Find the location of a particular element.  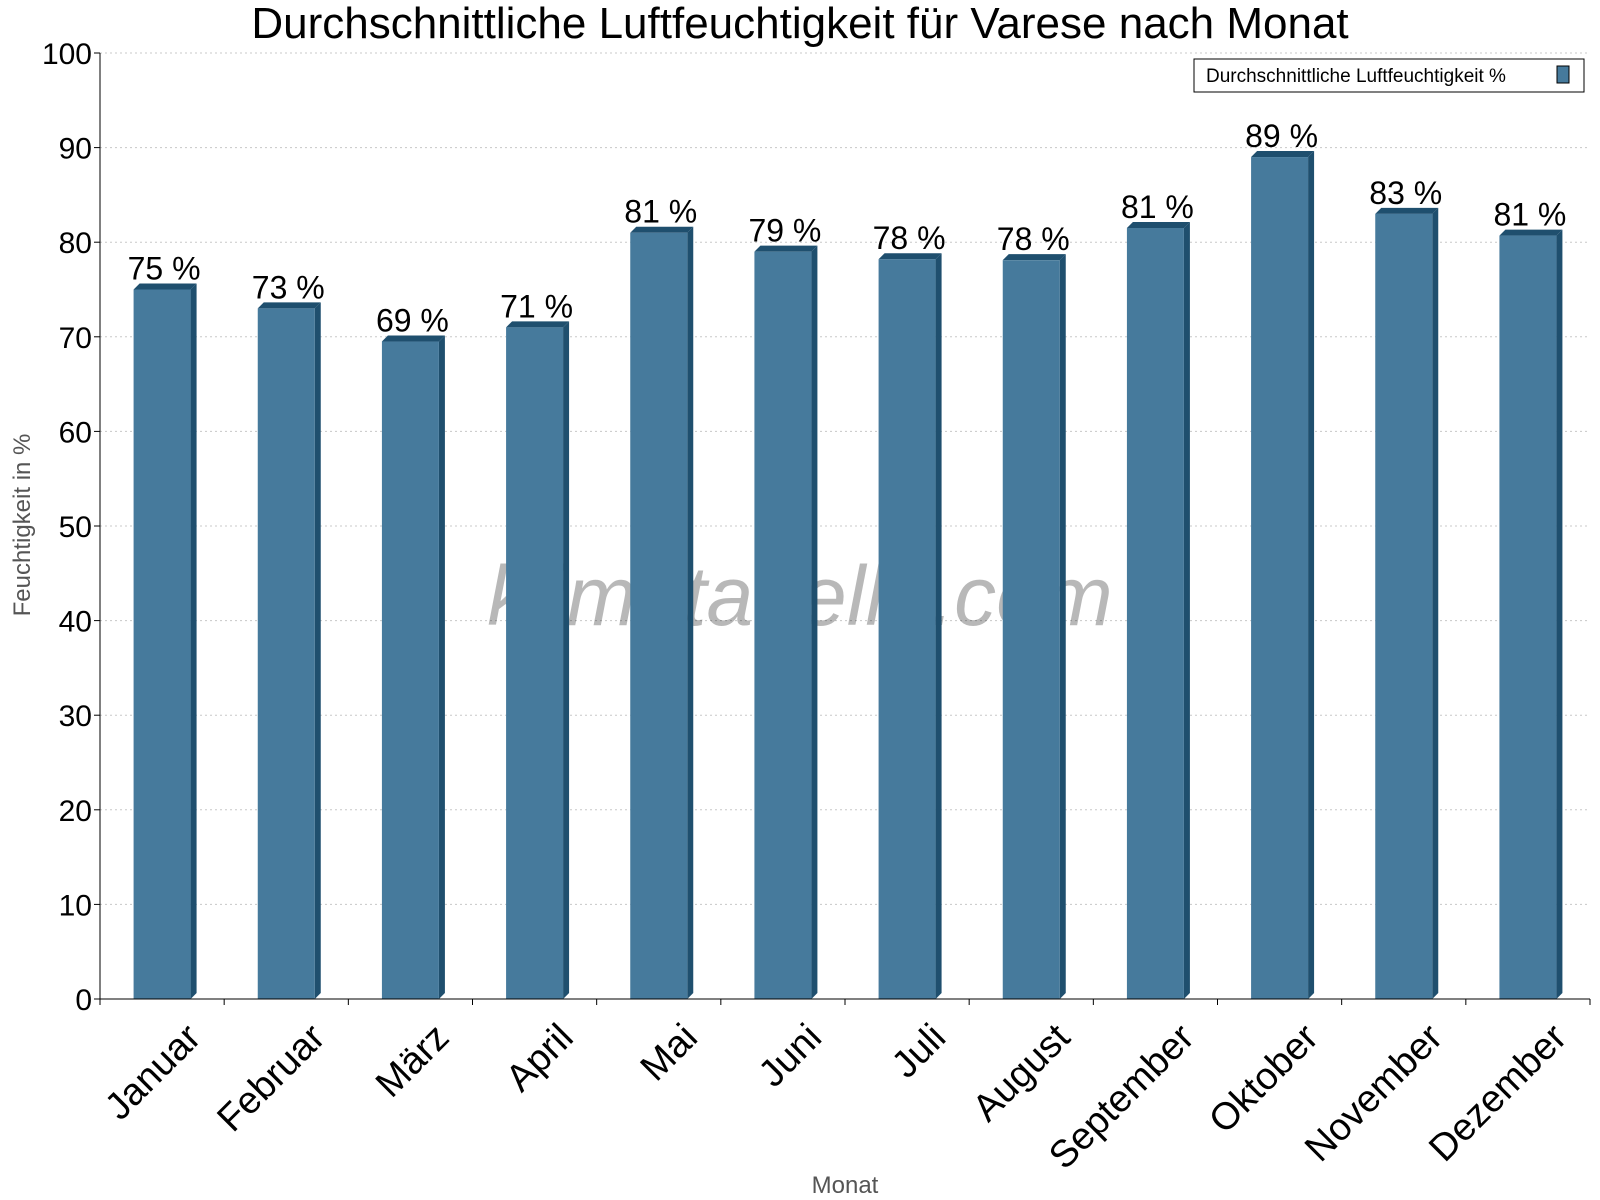

y-tick-label: 80 is located at coordinates (75, 243).